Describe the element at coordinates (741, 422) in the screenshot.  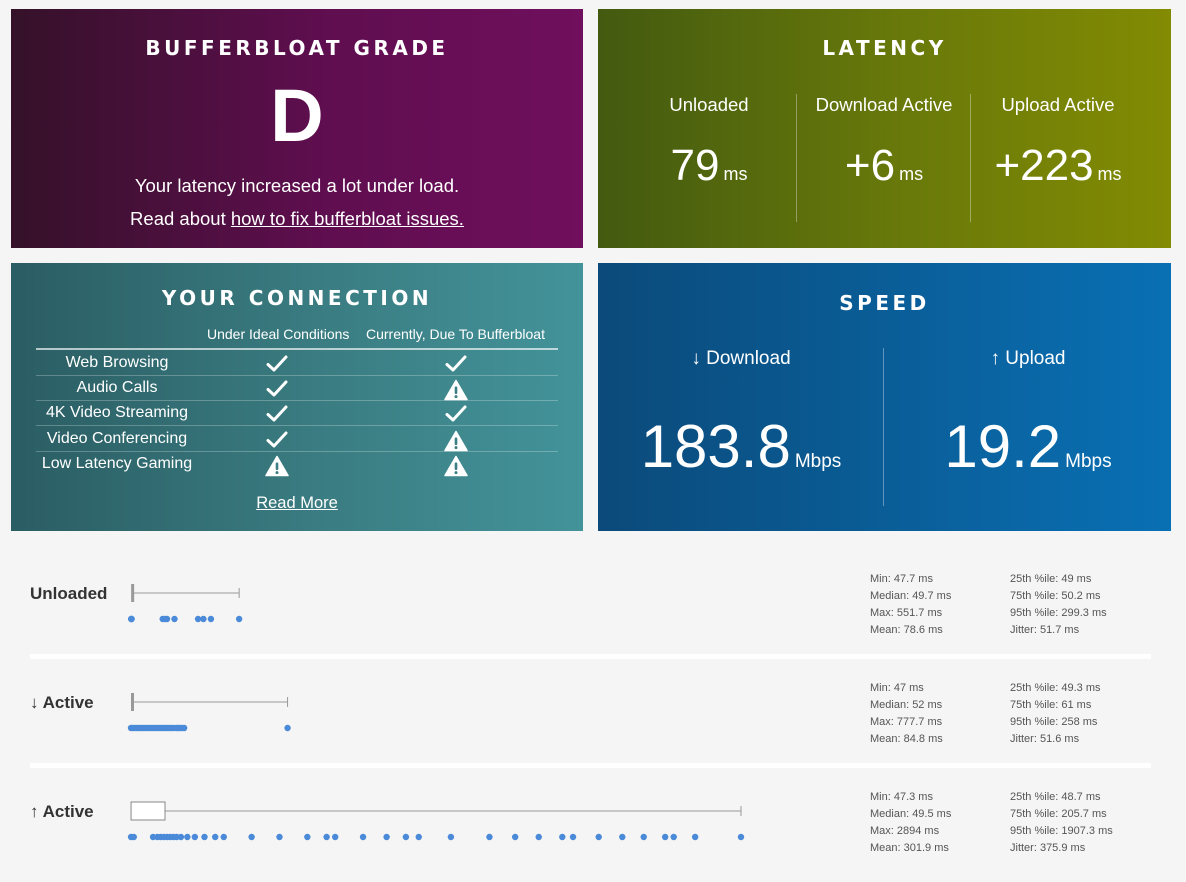
I see `speed-download: ↓ Download 183.8 Mbps` at that location.